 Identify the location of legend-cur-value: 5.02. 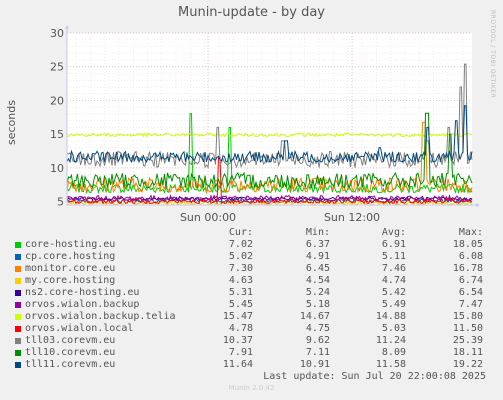
(240, 256).